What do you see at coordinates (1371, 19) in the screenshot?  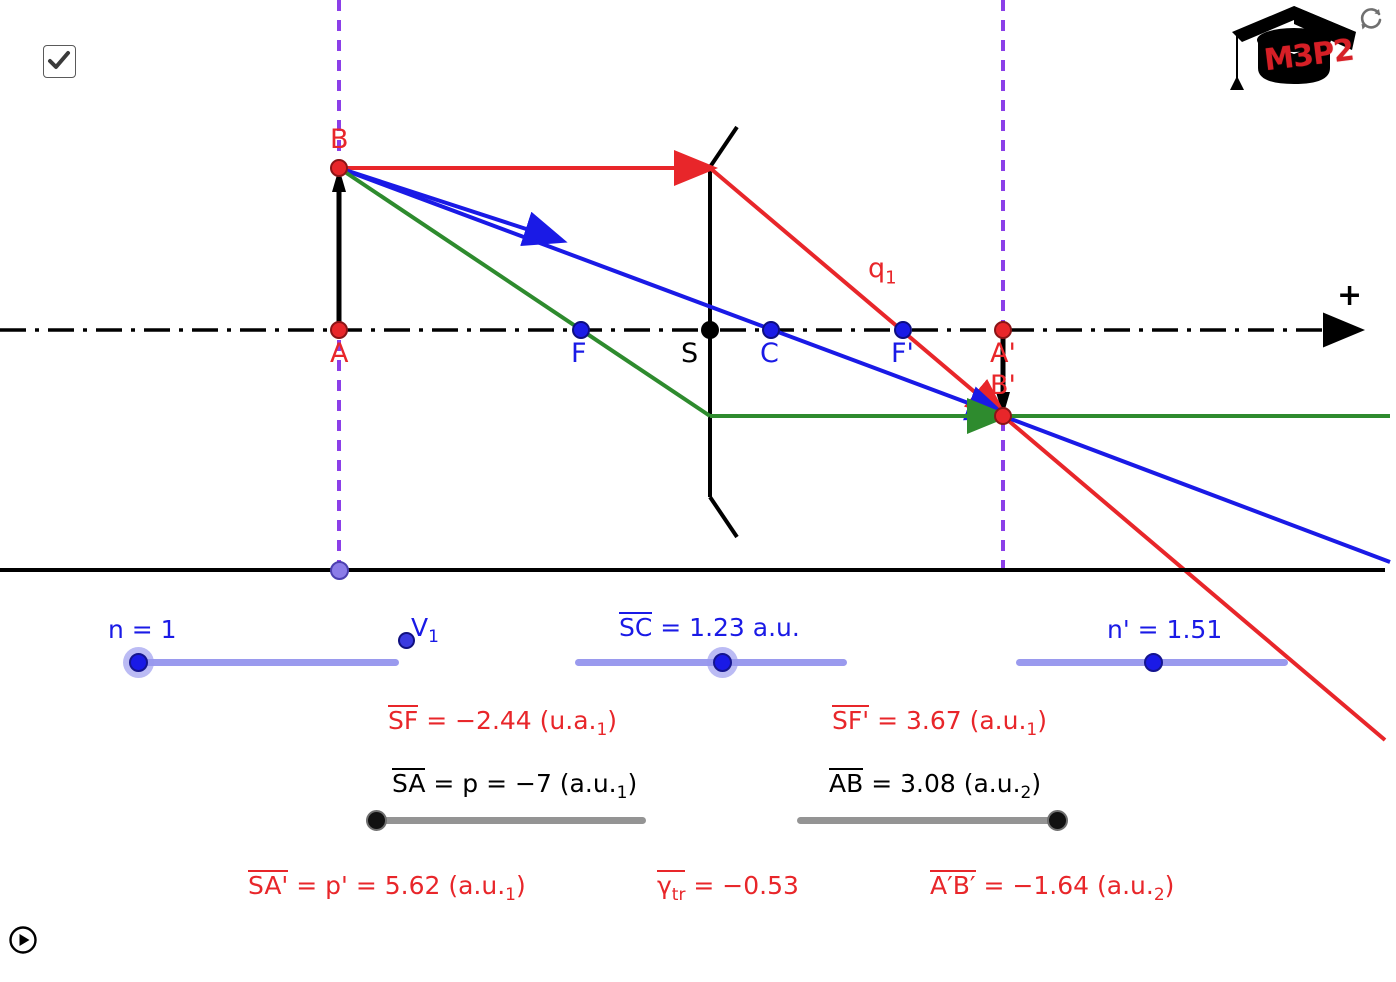 I see `refresh-icon` at bounding box center [1371, 19].